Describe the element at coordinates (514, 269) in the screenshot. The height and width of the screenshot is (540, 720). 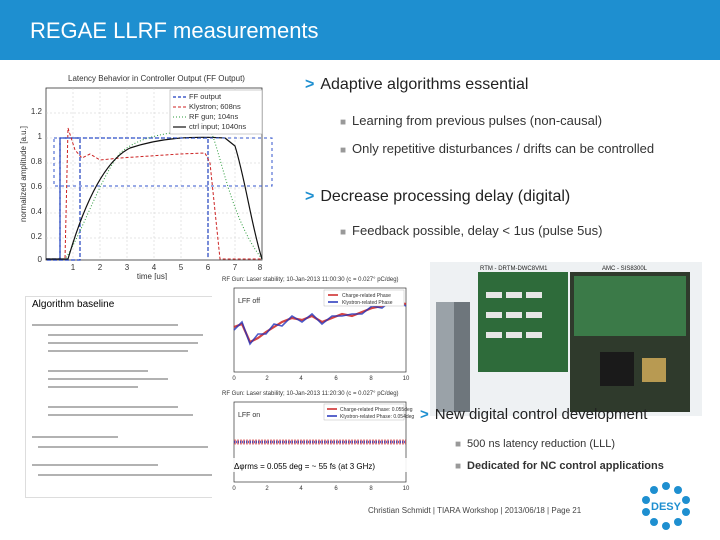
I see `rtm-label: RTM - DRTM-DWC8VM1` at that location.